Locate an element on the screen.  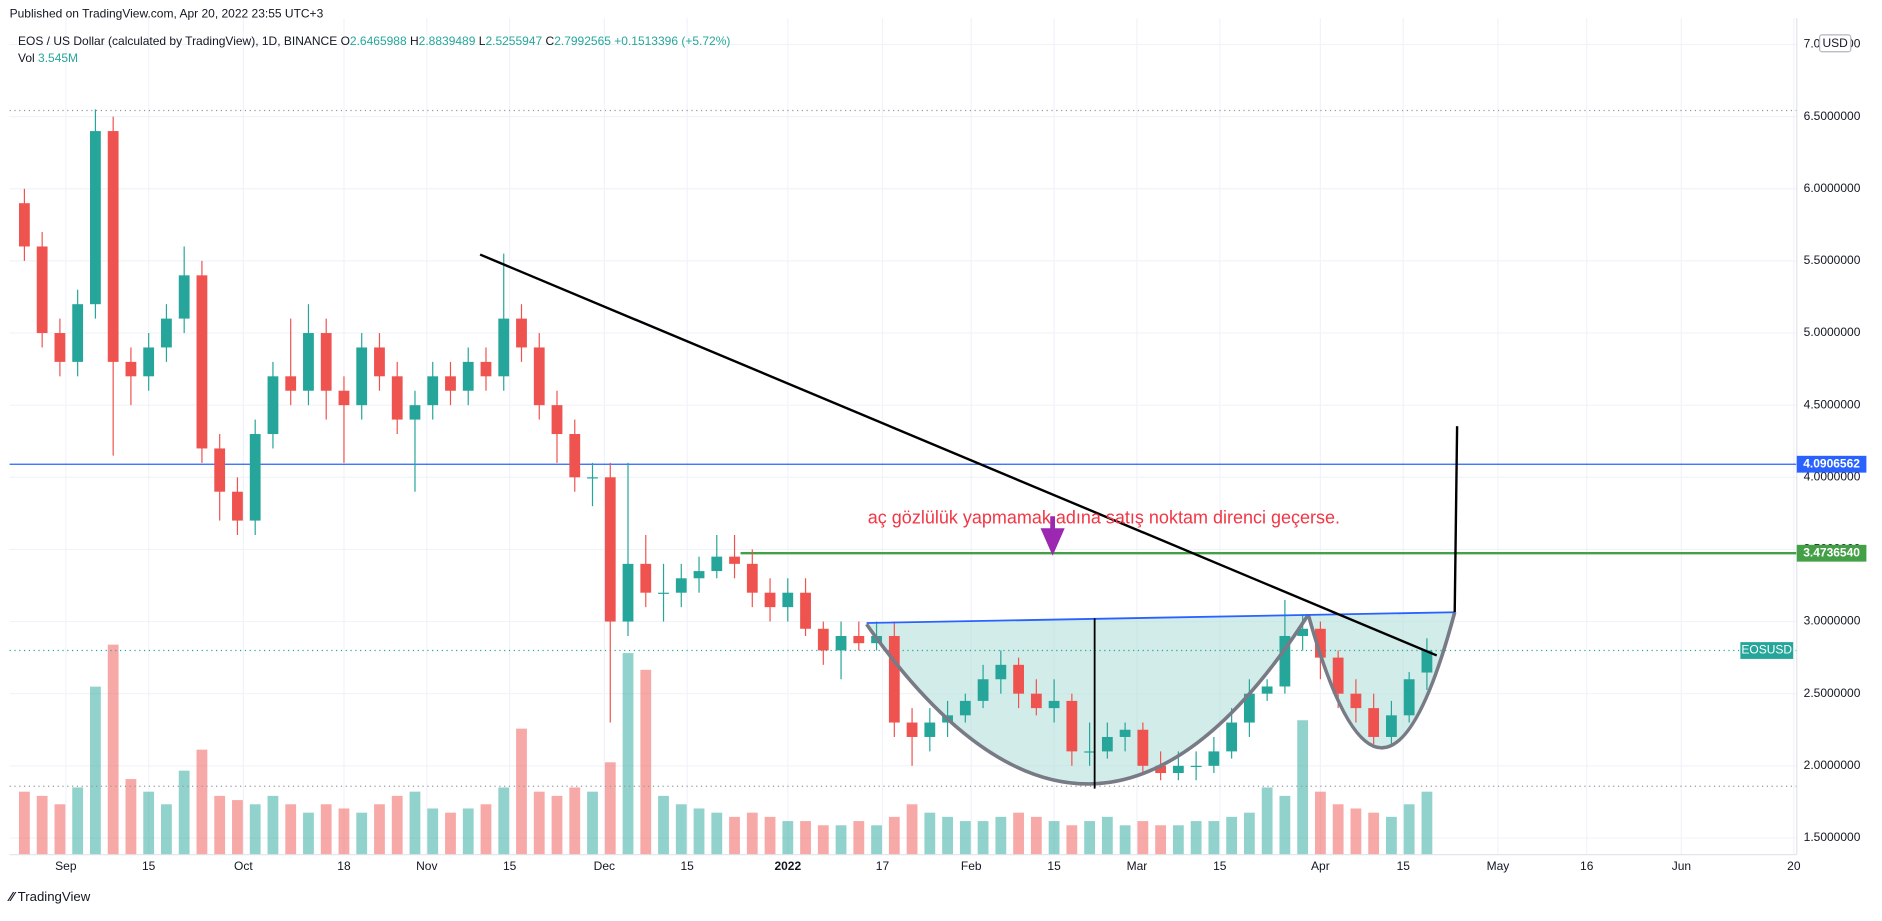
volume-now: 3.545M is located at coordinates (58, 58).